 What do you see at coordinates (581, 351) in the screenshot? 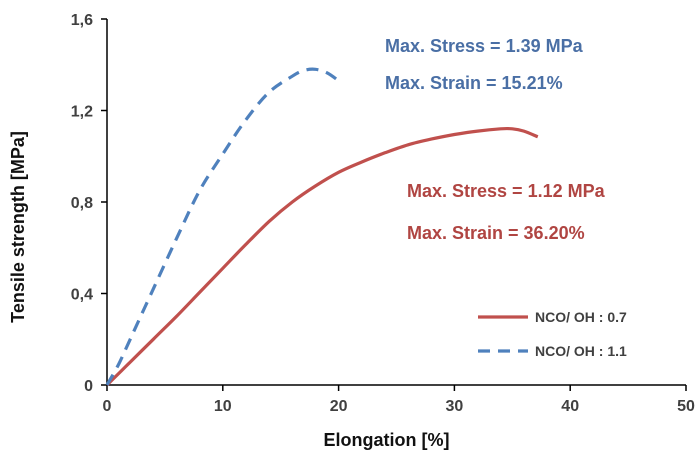
I see `legend-label-2: NCO/ OH : 1.1` at bounding box center [581, 351].